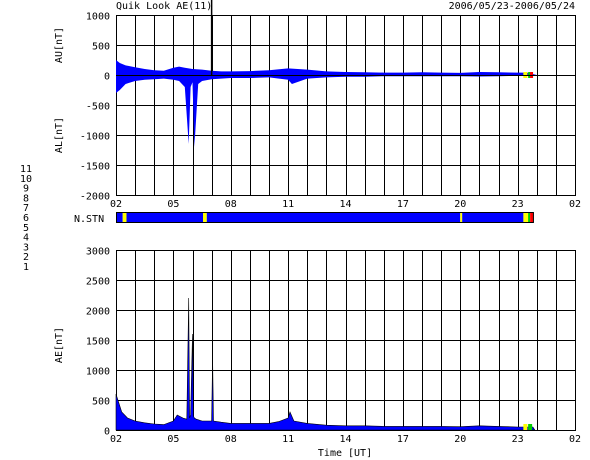 This screenshot has height=460, width=590. What do you see at coordinates (95, 137) in the screenshot?
I see `y-tick-label: -1000` at bounding box center [95, 137].